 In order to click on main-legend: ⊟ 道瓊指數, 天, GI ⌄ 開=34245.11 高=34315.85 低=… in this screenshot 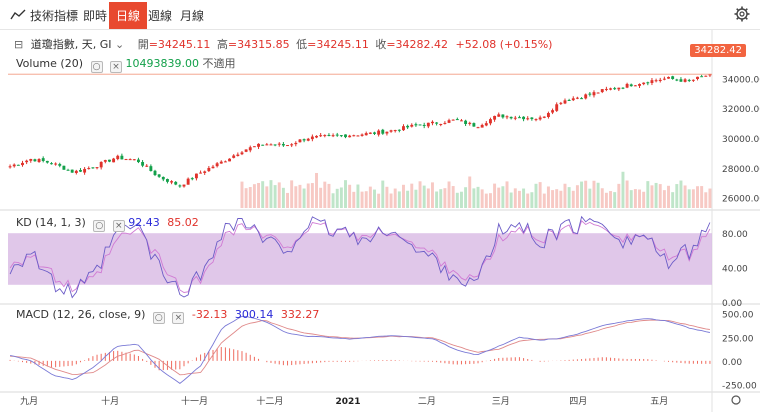, I will do `click(283, 44)`.